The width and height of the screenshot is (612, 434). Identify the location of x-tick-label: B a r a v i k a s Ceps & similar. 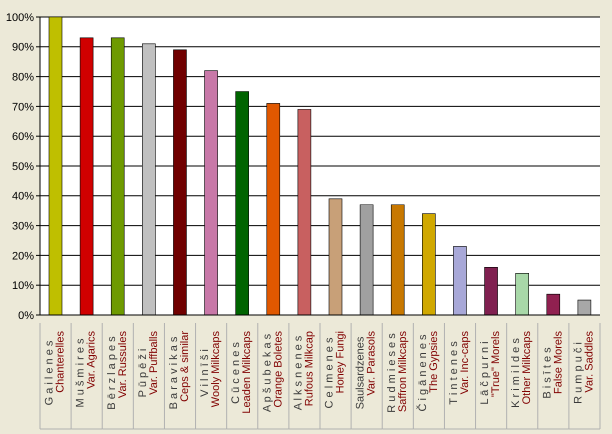
(179, 370).